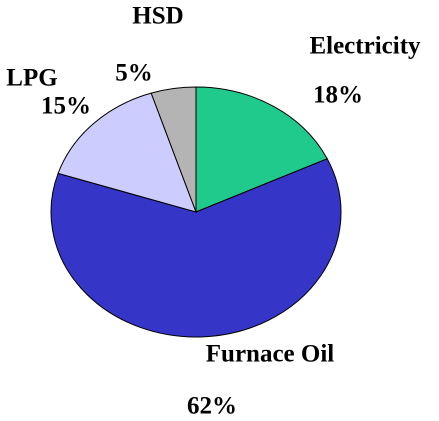  I want to click on value-label: 18%, so click(338, 95).